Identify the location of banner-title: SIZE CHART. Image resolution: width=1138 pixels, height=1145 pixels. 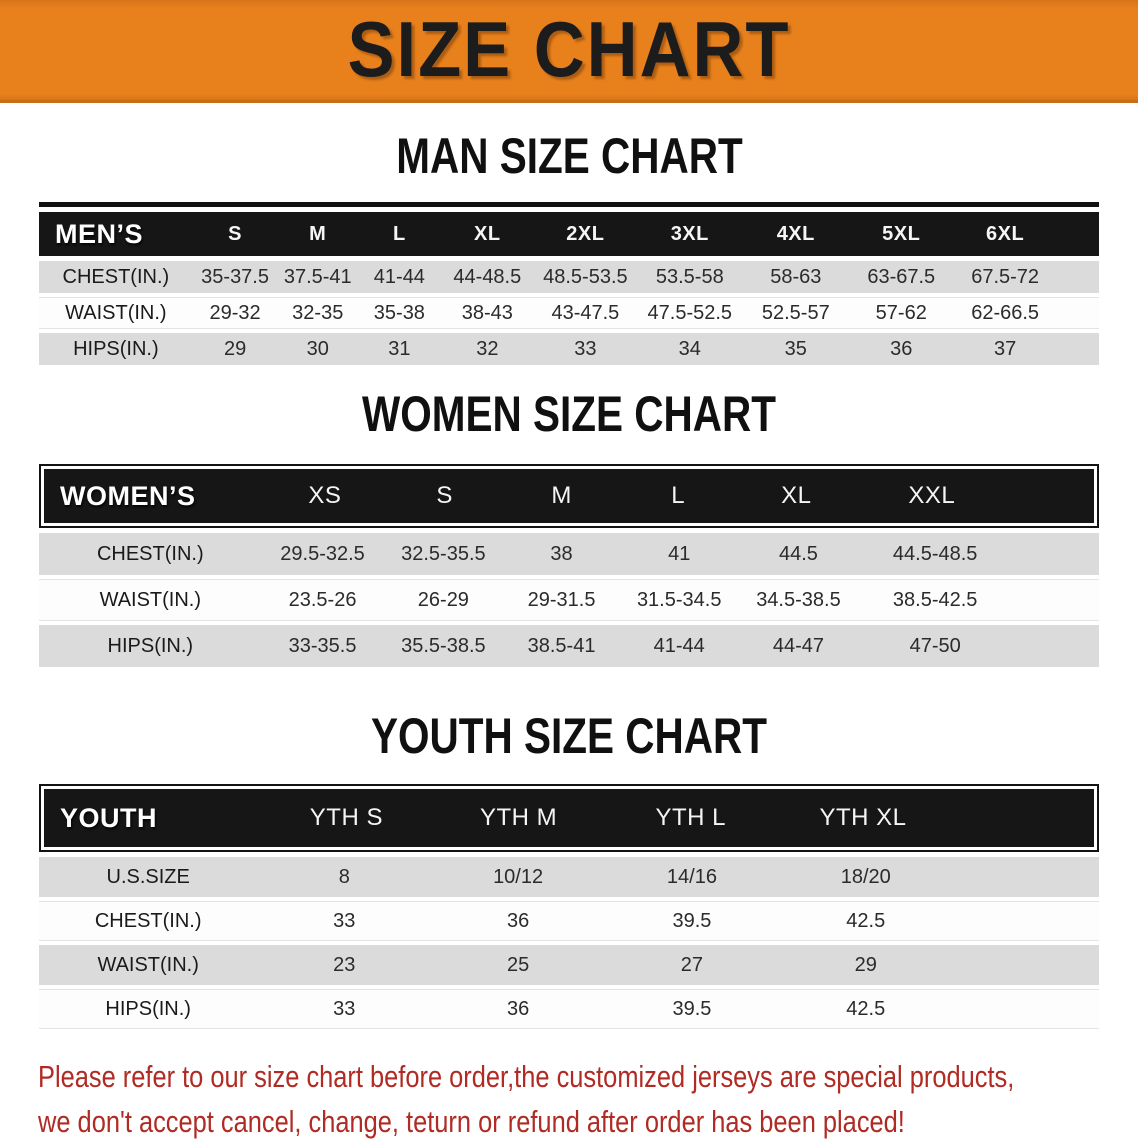
(569, 50).